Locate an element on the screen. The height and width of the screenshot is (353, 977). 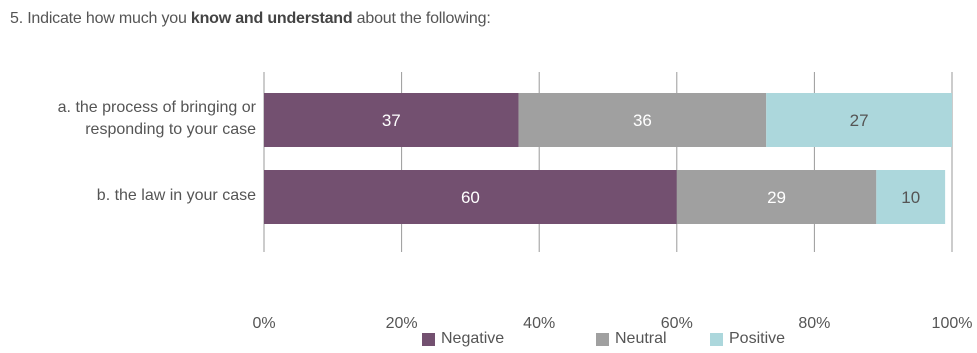
x-tick-label: 20% is located at coordinates (401, 323).